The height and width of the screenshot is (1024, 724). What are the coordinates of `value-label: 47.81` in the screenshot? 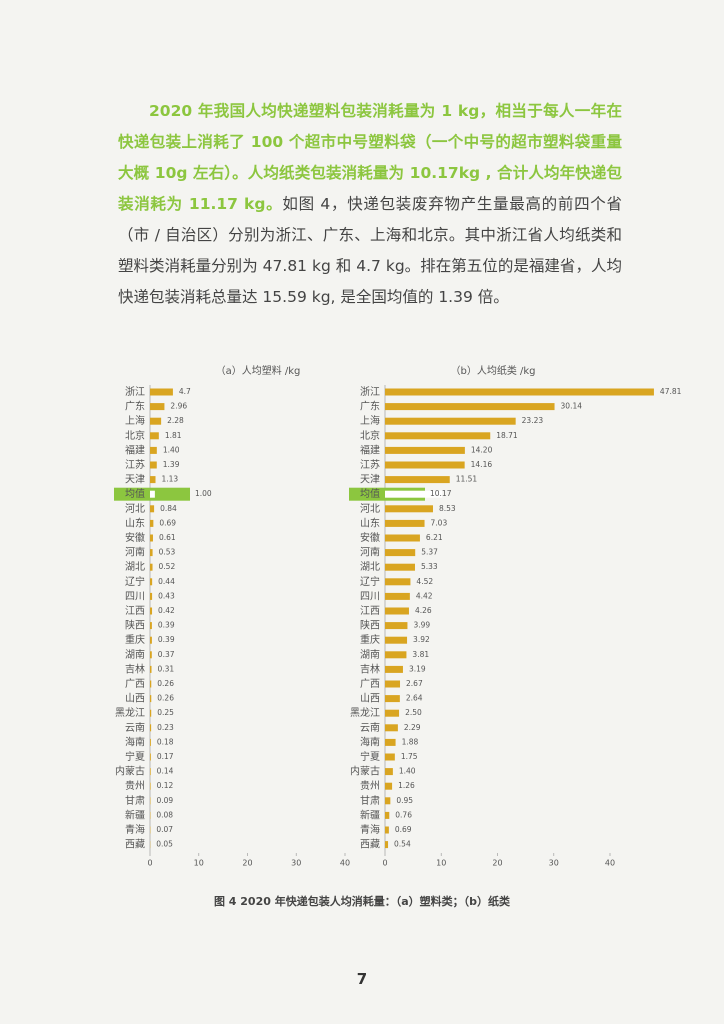 It's located at (671, 391).